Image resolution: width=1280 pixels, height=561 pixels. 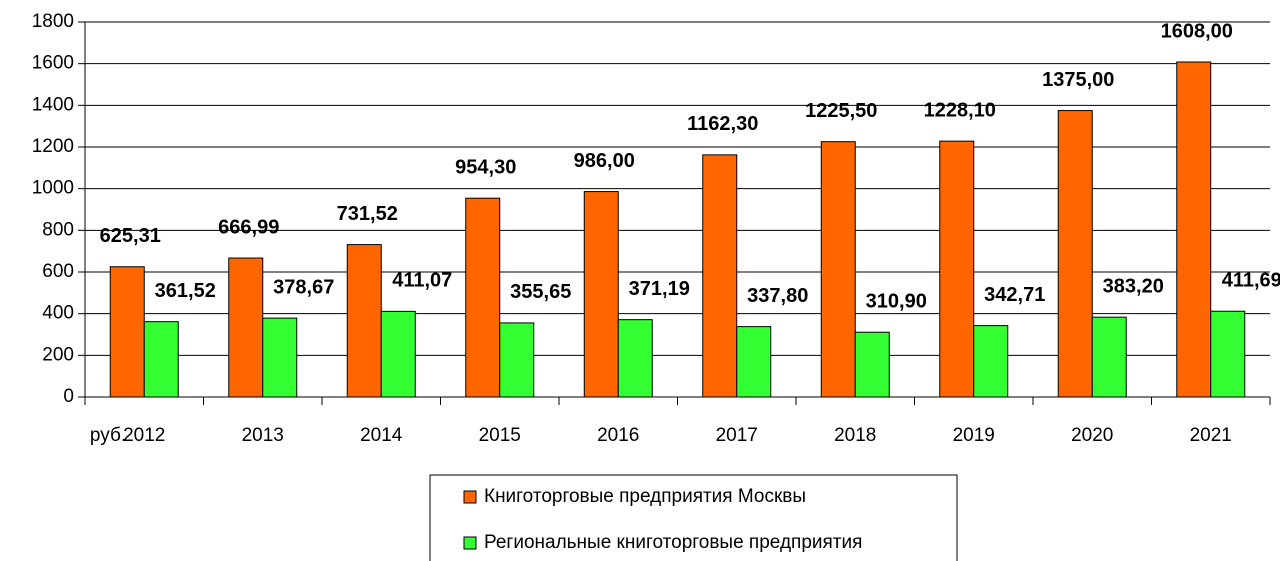 I want to click on value-label: 310,90, so click(x=896, y=302).